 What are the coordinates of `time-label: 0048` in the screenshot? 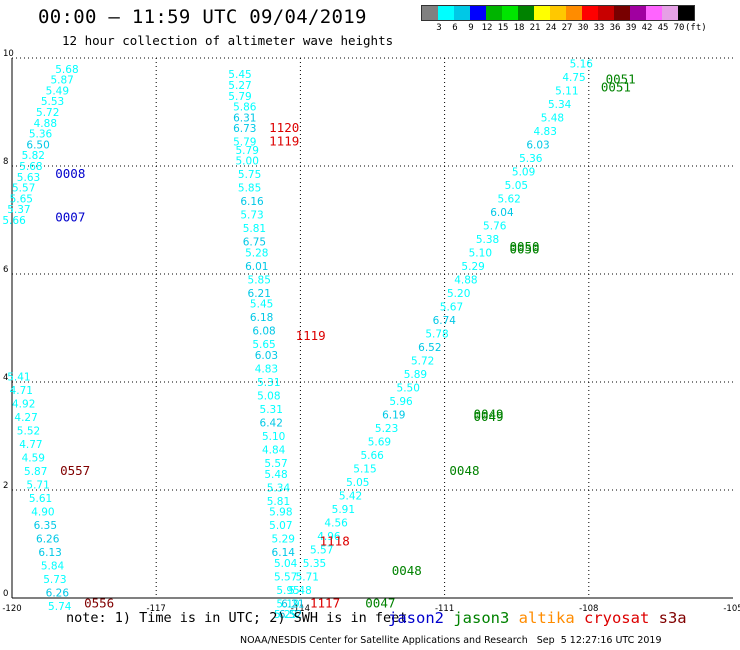 It's located at (407, 570).